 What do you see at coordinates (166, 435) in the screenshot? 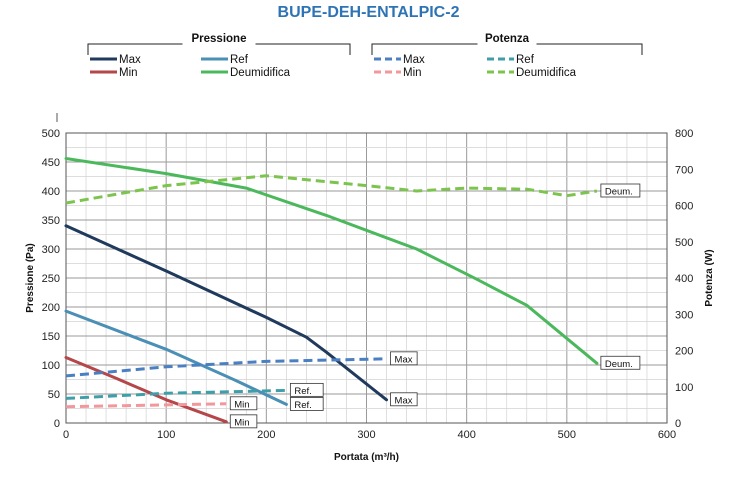
I see `x-tick-label: 100` at bounding box center [166, 435].